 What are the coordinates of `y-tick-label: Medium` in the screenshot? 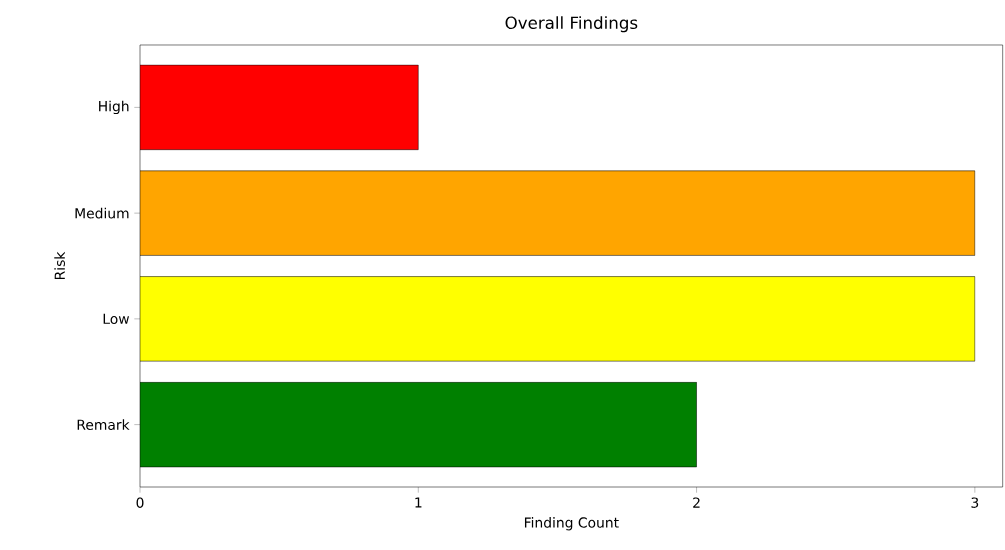 It's located at (102, 213).